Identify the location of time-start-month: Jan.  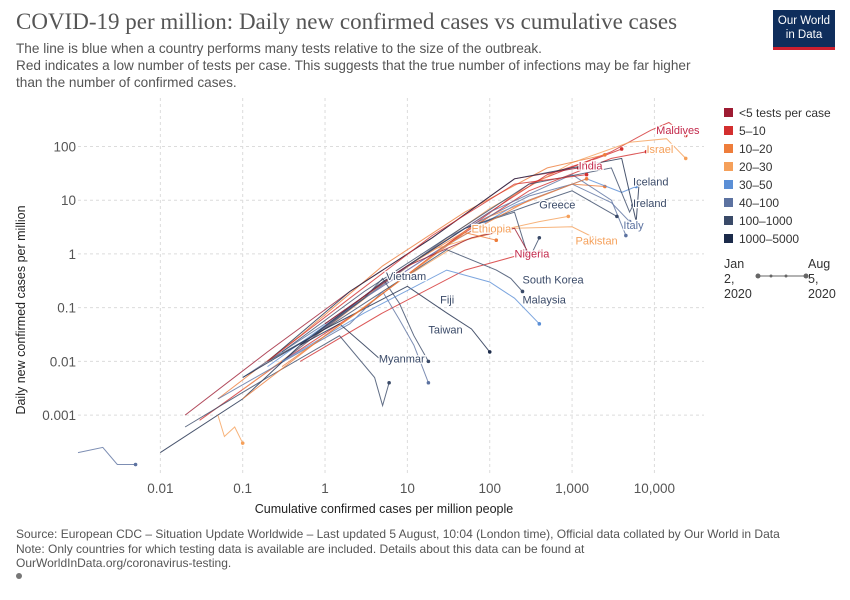
(734, 264).